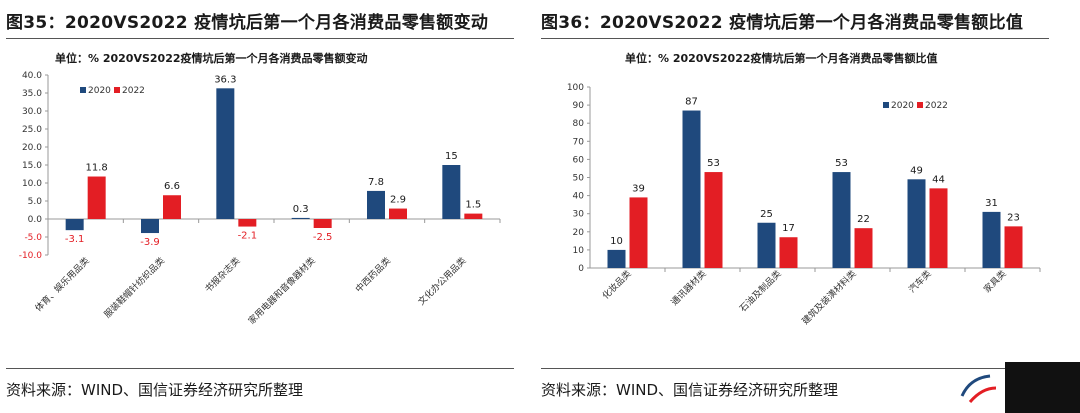  Describe the element at coordinates (991, 203) in the screenshot. I see `data-label-2020-5: 31` at that location.